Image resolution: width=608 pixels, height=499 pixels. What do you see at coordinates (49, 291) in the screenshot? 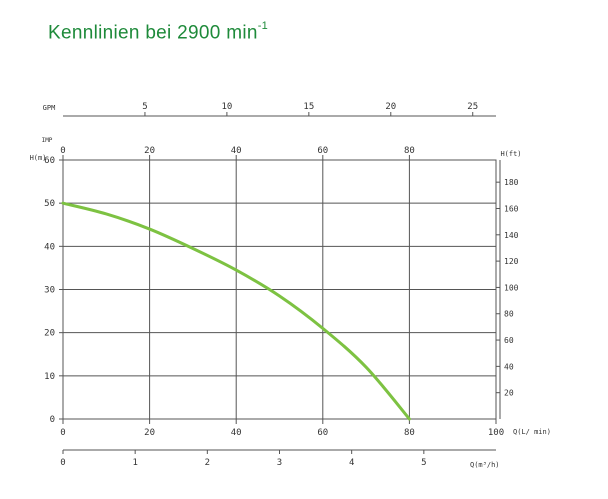
I see `left-axis-tick-label: 30` at bounding box center [49, 291].